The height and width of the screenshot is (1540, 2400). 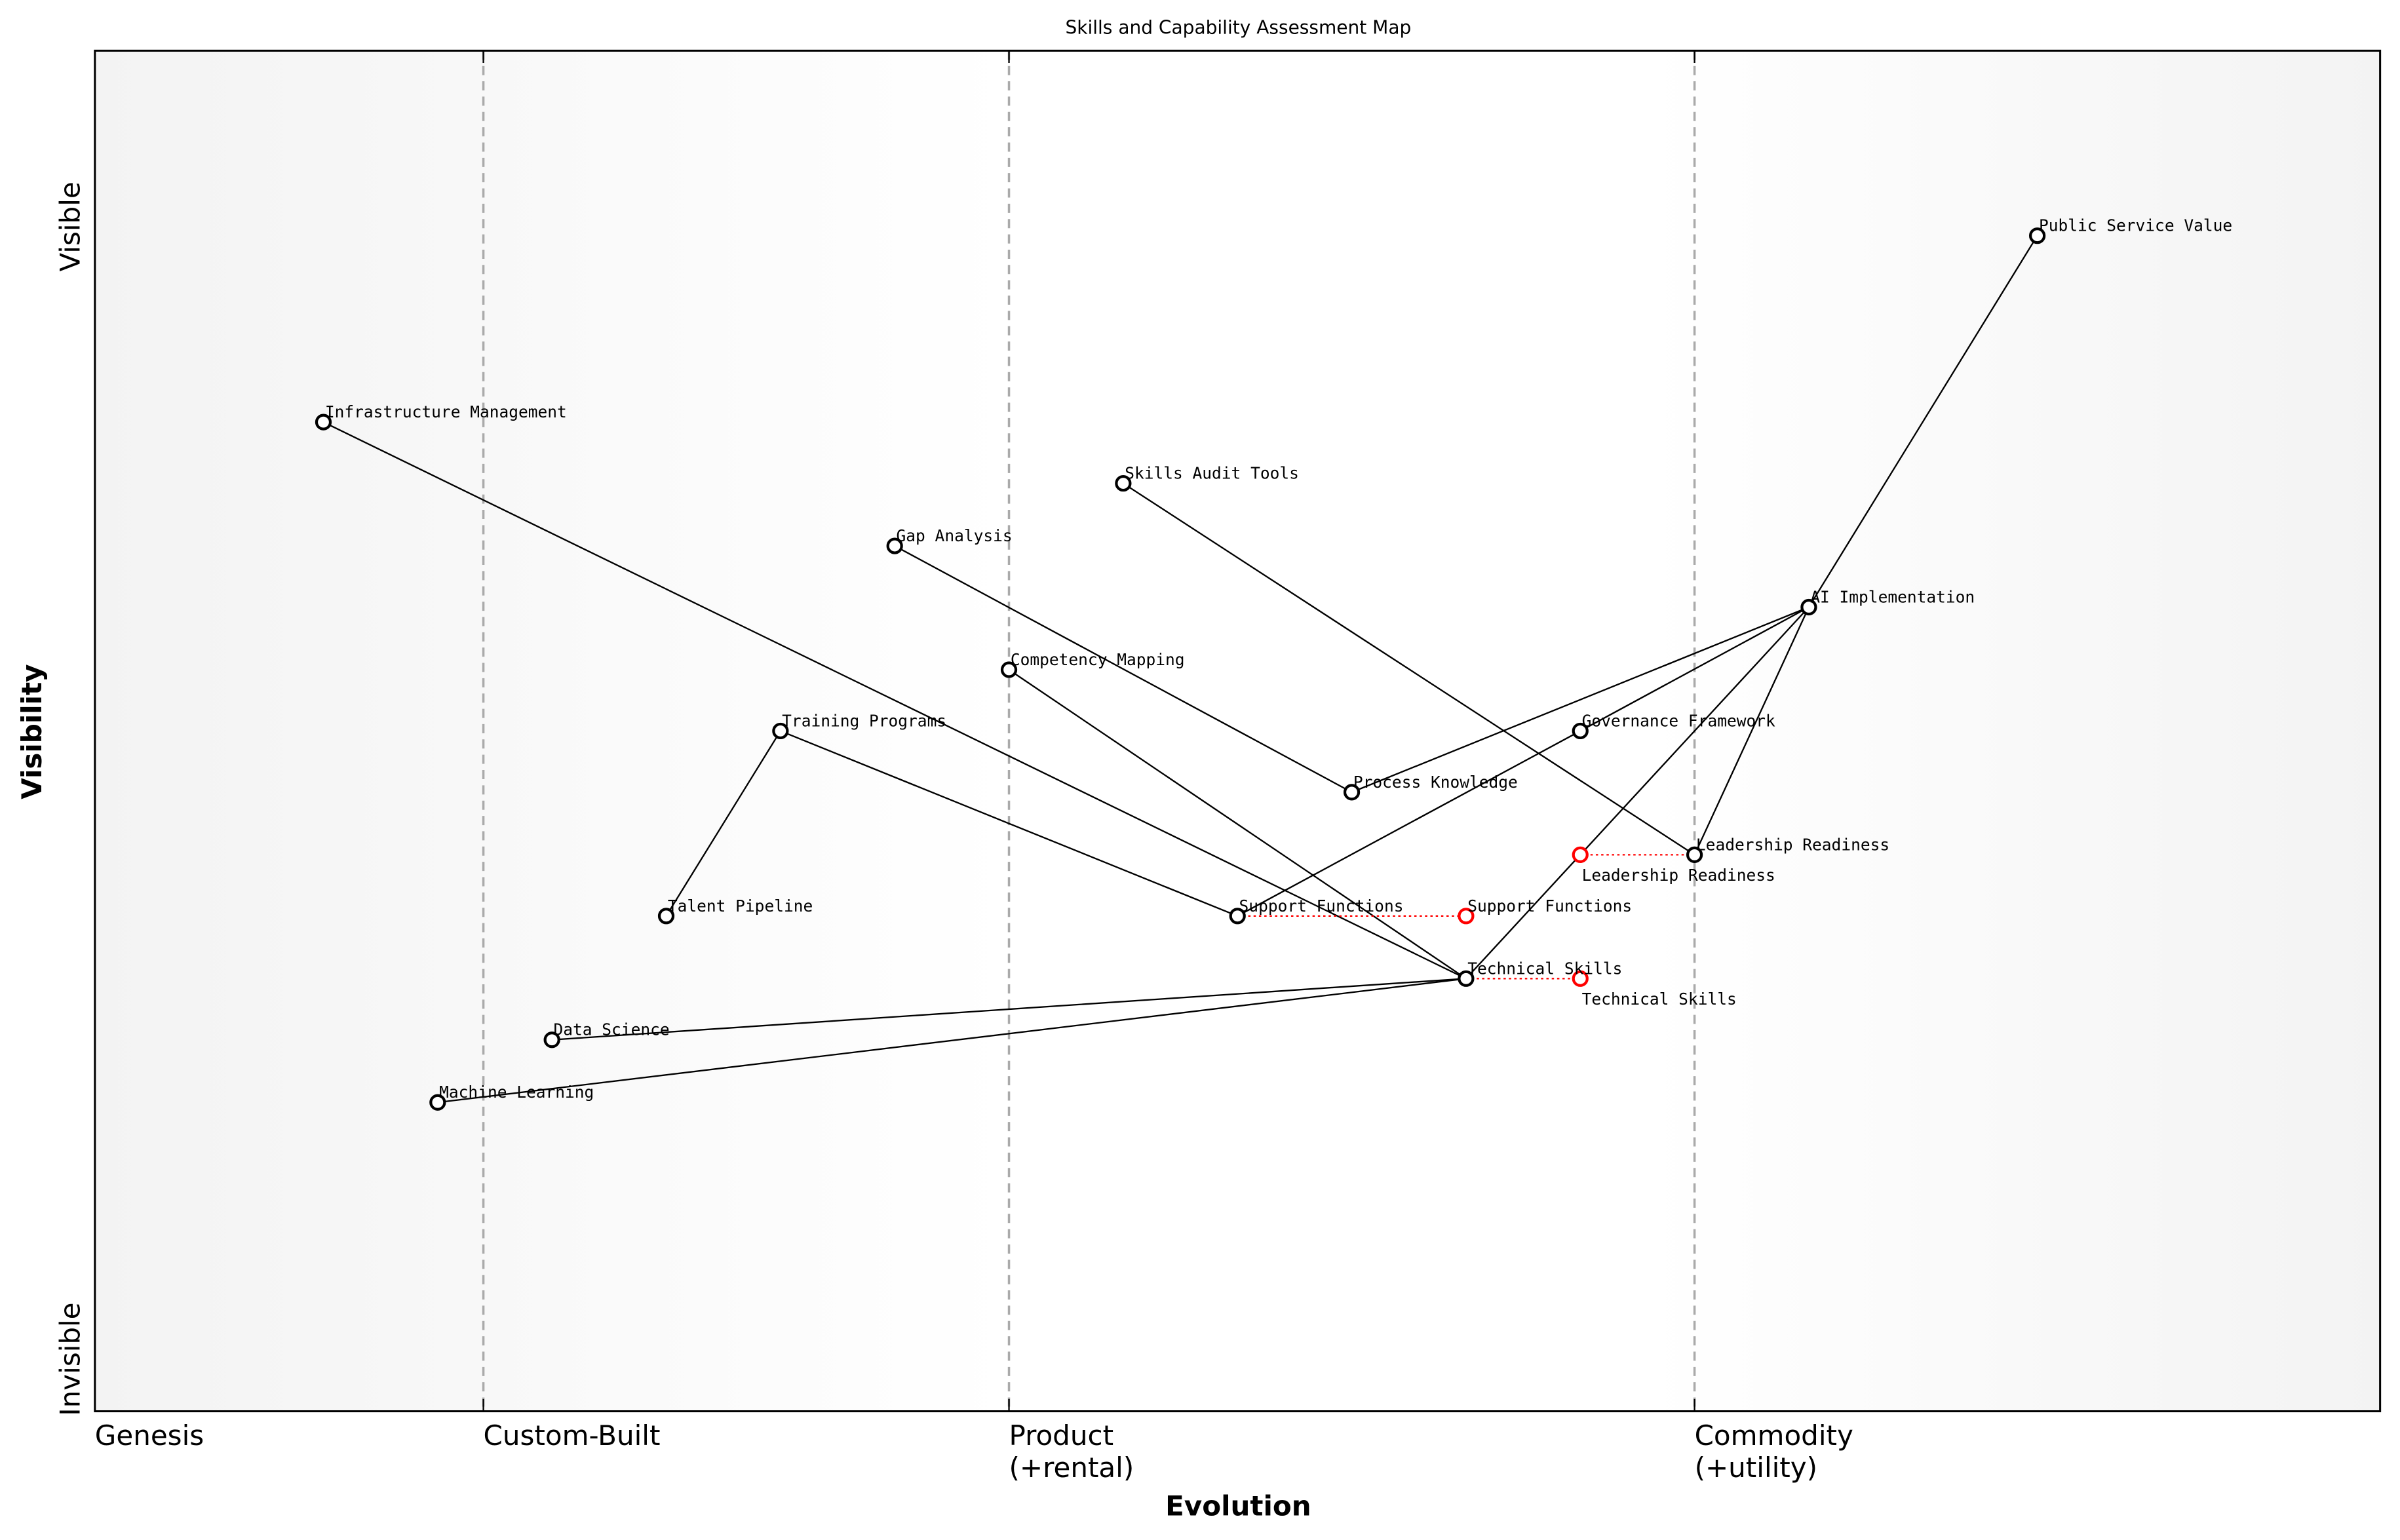 I want to click on map-title: Skills and Capability Assessment Map, so click(x=1238, y=28).